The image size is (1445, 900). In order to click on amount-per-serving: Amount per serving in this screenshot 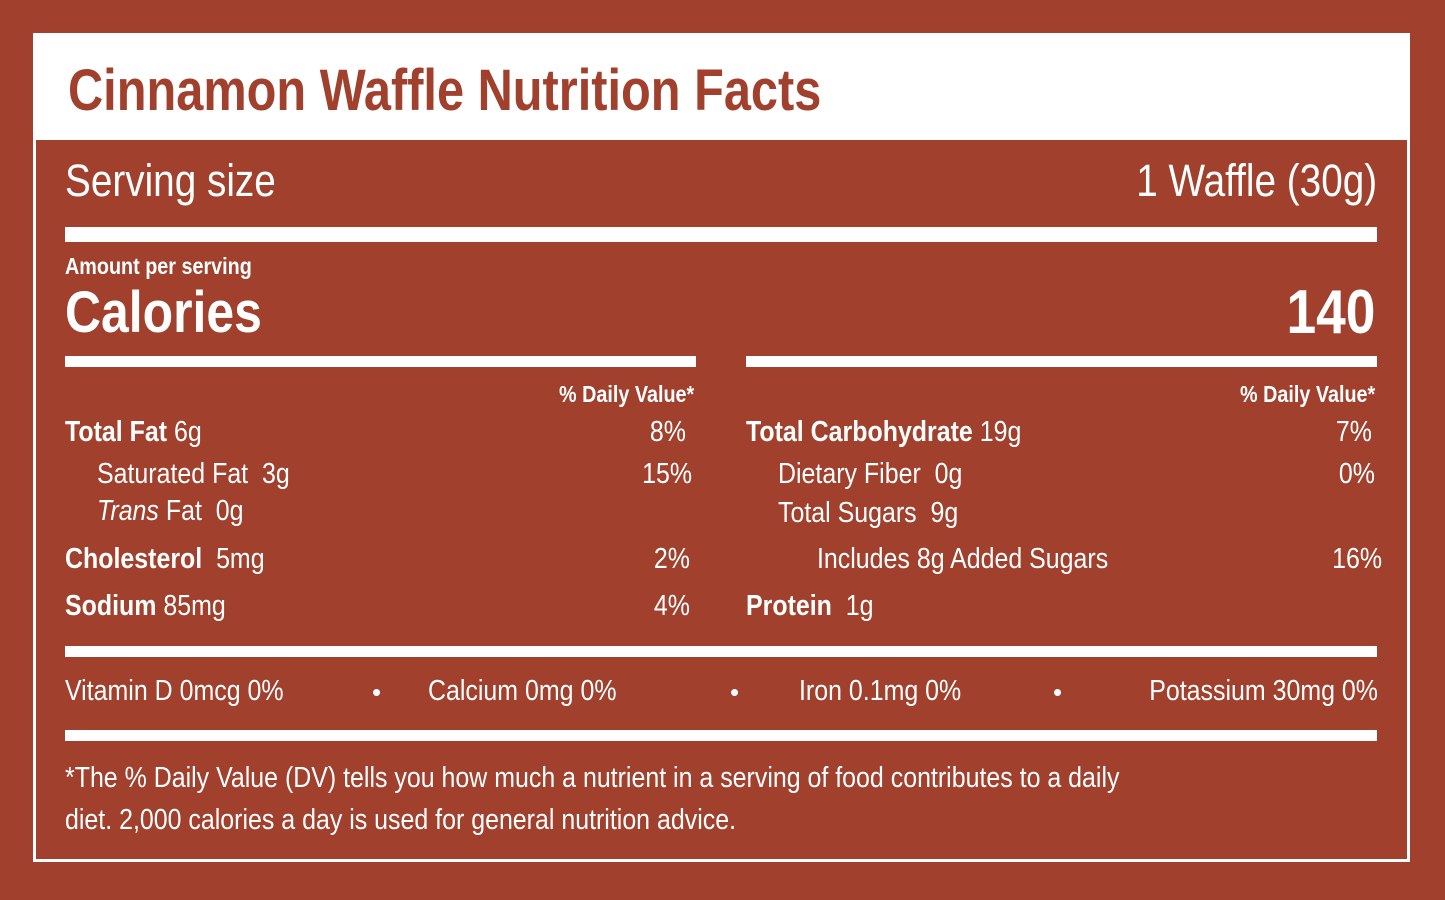, I will do `click(158, 266)`.